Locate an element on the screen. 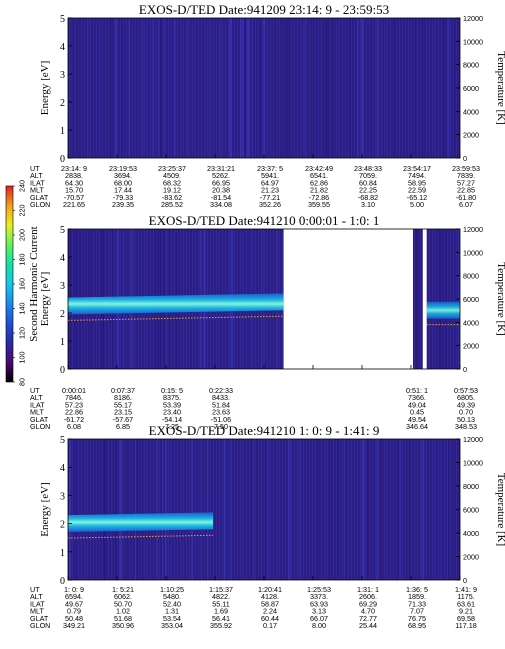 Image resolution: width=505 pixels, height=649 pixels. ephemeris-cell: 349.21 is located at coordinates (74, 625).